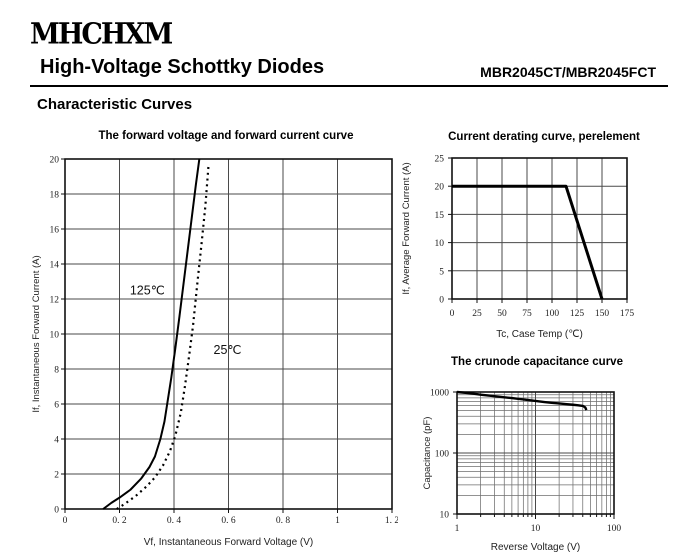 The image size is (700, 556). What do you see at coordinates (55, 196) in the screenshot?
I see `svg-text: 18` at bounding box center [55, 196].